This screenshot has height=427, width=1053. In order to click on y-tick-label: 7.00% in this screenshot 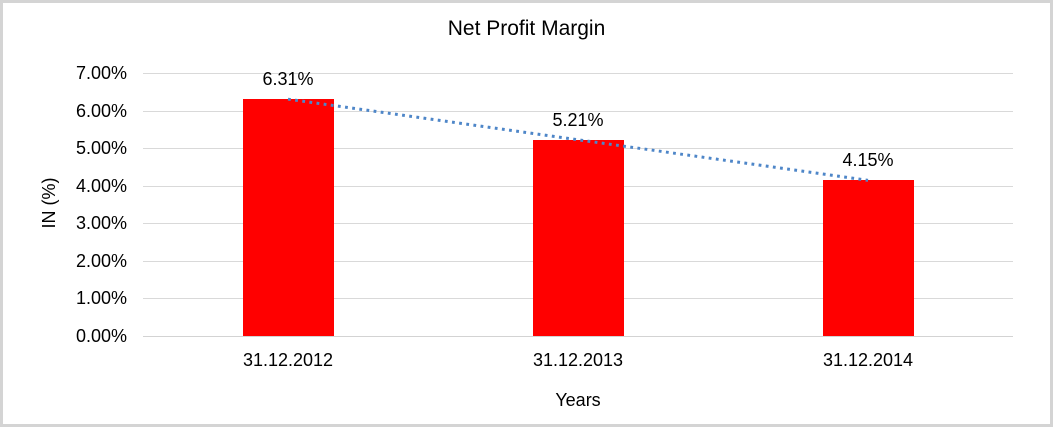, I will do `click(101, 73)`.